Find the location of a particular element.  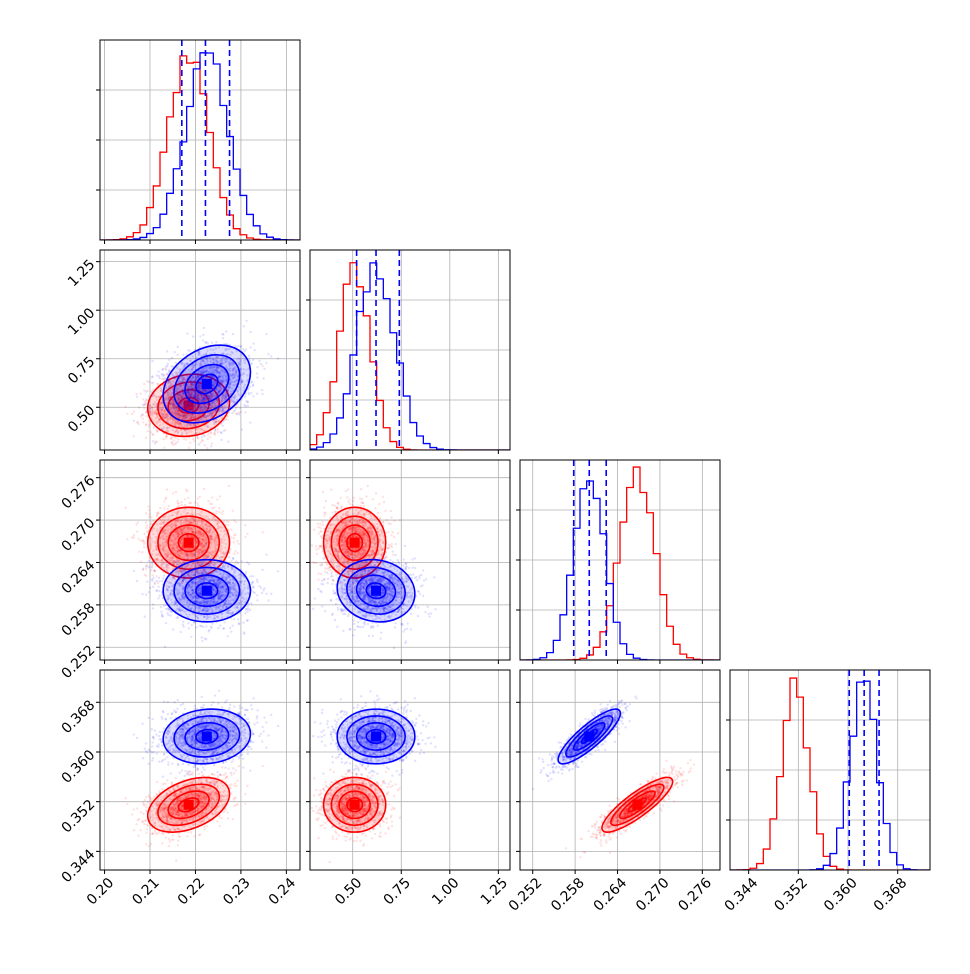

x-tick-label: 0.270 is located at coordinates (653, 895).